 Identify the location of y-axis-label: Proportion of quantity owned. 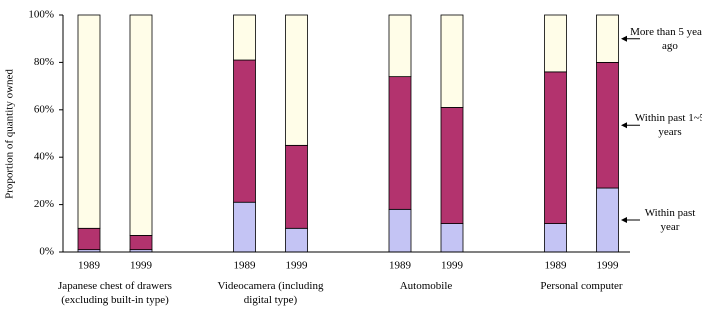
(10, 134).